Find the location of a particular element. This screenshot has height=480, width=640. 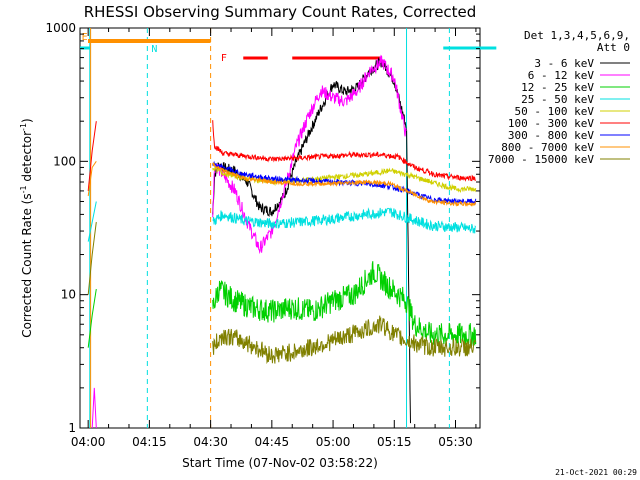

legend-header-2: Att 0 is located at coordinates (613, 47).